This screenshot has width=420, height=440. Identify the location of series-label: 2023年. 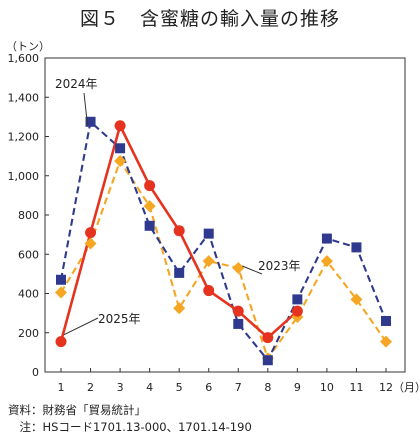
(279, 266).